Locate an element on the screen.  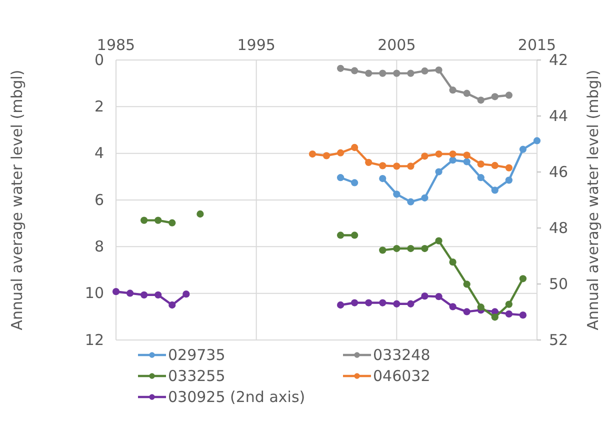
y2-tick-label: 52 is located at coordinates (558, 339).